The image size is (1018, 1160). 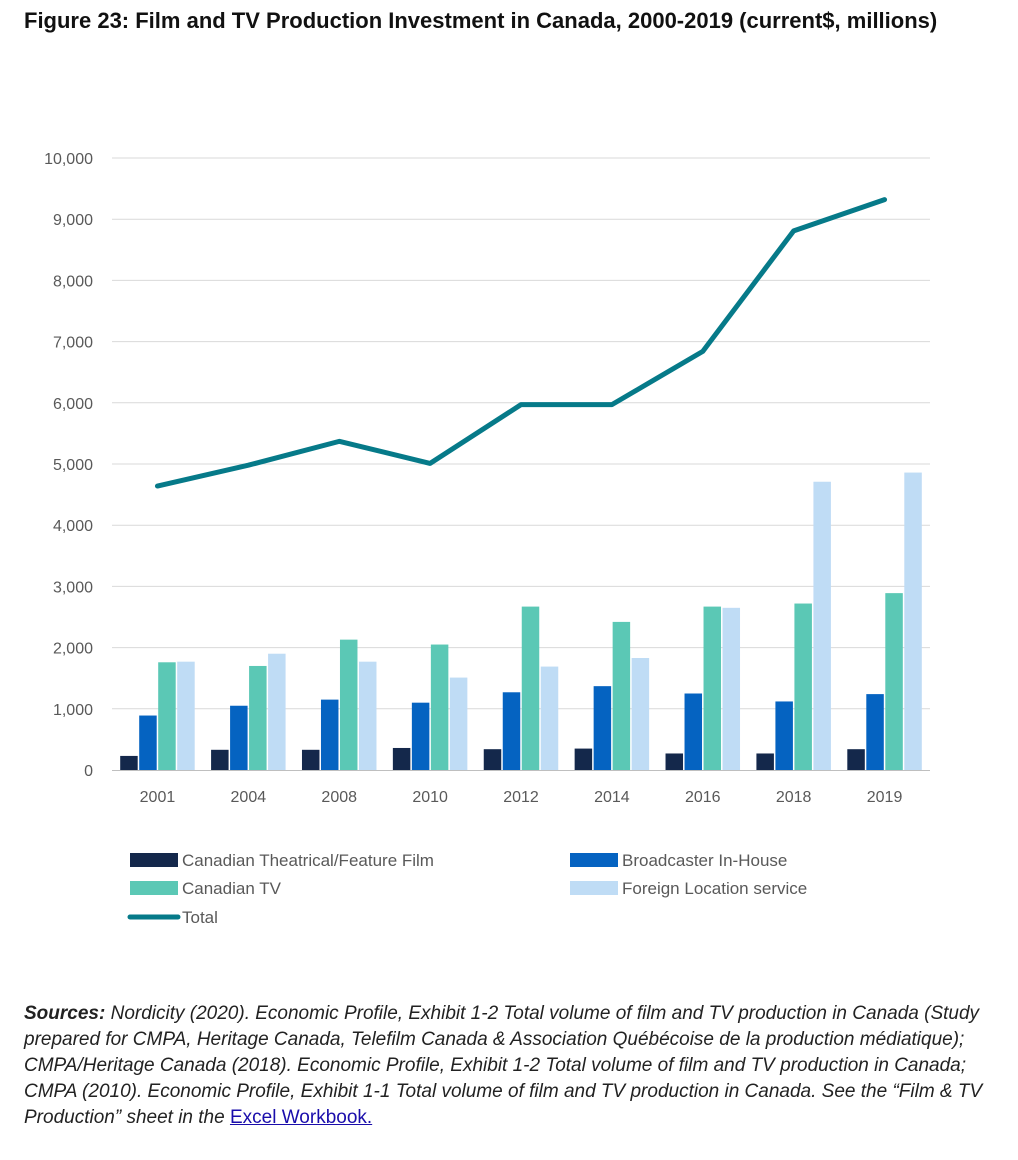 What do you see at coordinates (73, 281) in the screenshot?
I see `y-tick-label: 8,000` at bounding box center [73, 281].